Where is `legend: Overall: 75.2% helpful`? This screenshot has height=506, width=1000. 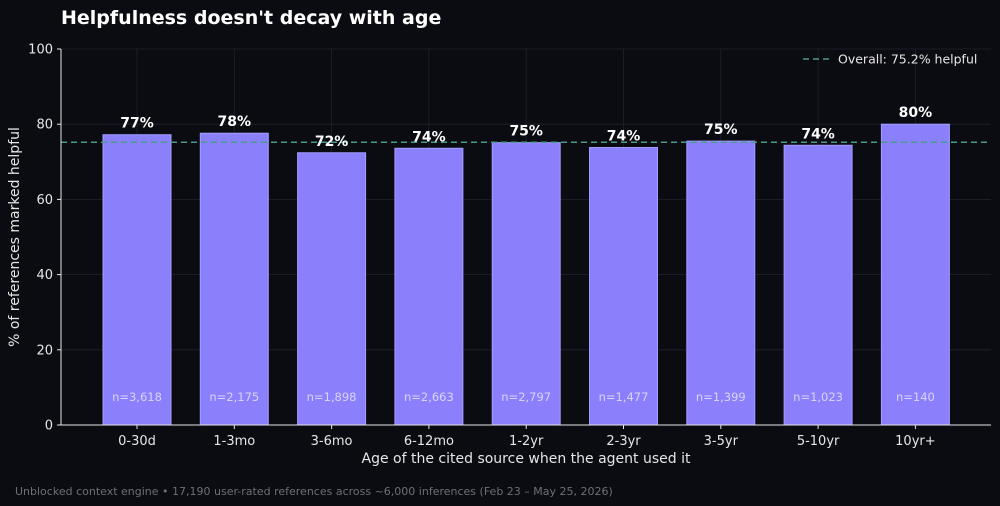 legend: Overall: 75.2% helpful is located at coordinates (890, 59).